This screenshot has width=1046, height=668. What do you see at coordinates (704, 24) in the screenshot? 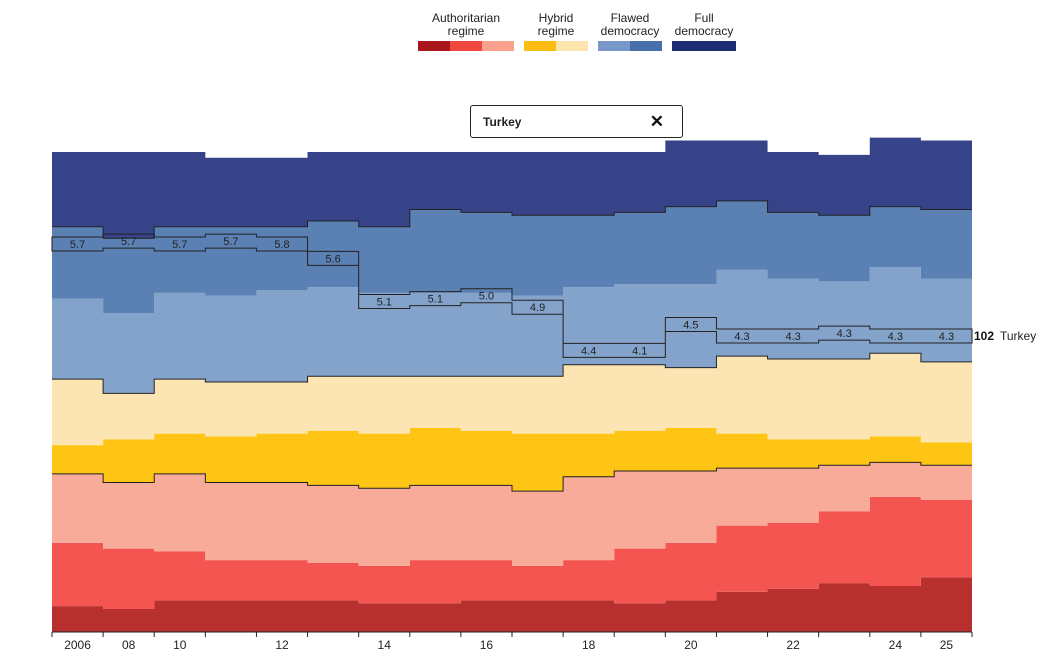
I see `legend-label: Full democracy` at bounding box center [704, 24].